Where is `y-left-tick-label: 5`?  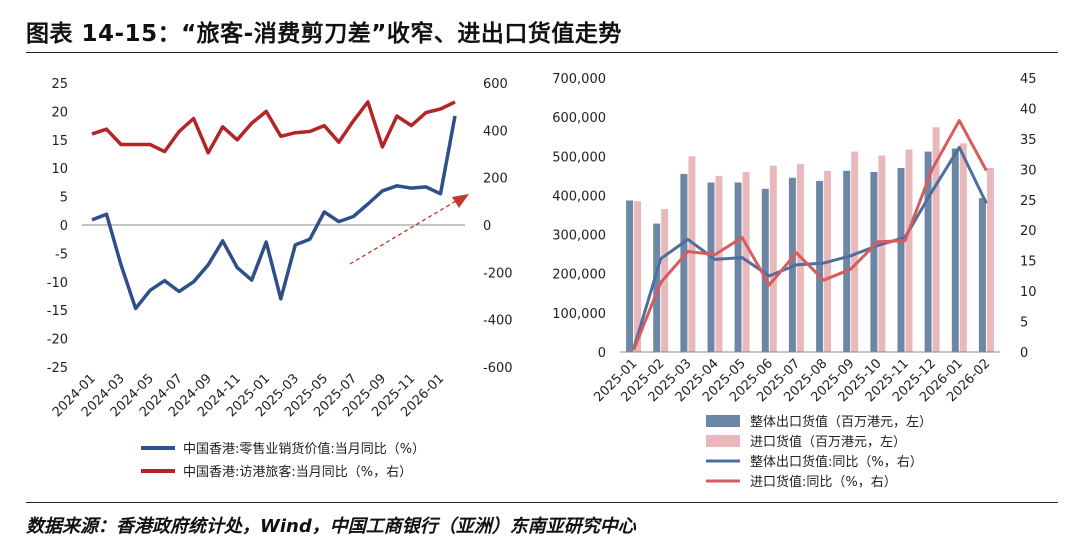 y-left-tick-label: 5 is located at coordinates (64, 198).